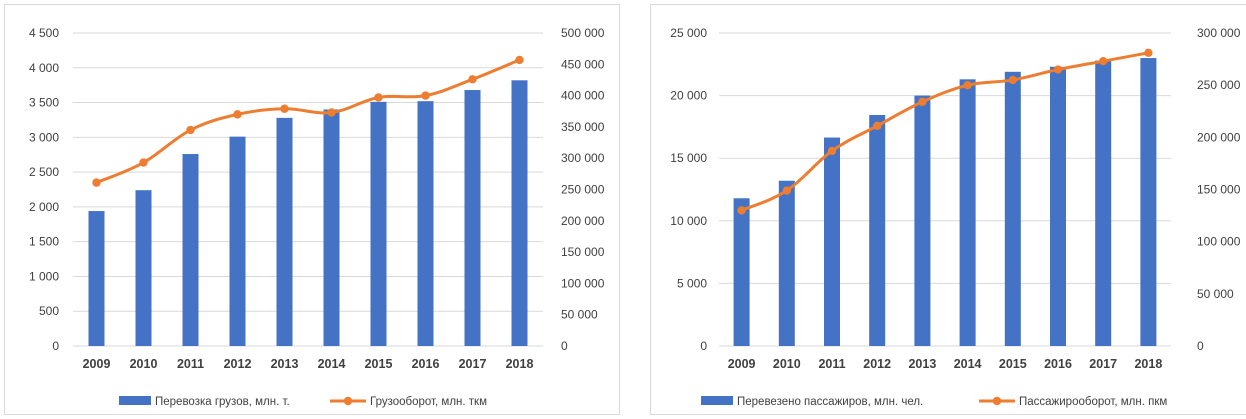 Image resolution: width=1246 pixels, height=419 pixels. What do you see at coordinates (1093, 402) in the screenshot?
I see `legend-line-label: Пассажирооборот, млн. пкм` at bounding box center [1093, 402].